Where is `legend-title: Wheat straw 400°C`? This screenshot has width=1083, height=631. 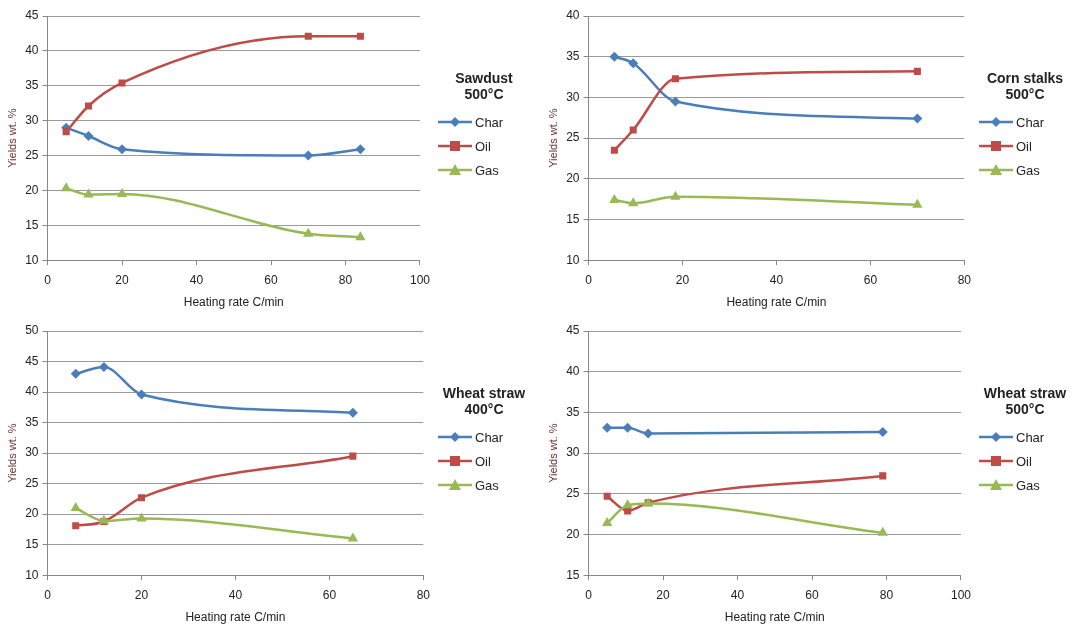 legend-title: Wheat straw 400°C is located at coordinates (484, 401).